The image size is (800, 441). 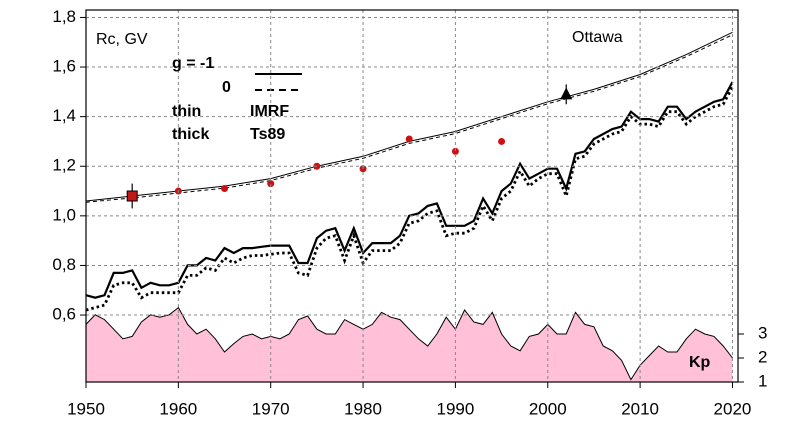 I want to click on annotation: Kp, so click(x=700, y=362).